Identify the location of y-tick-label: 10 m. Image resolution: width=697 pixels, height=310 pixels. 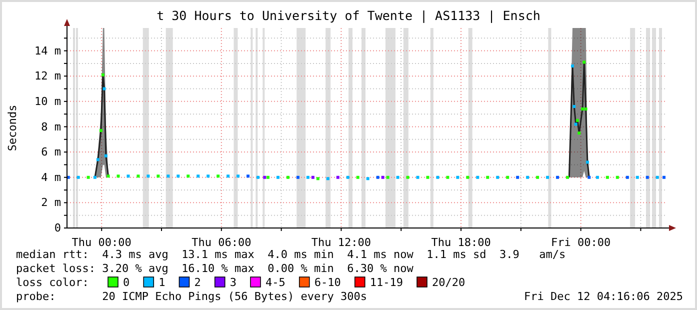
(48, 101).